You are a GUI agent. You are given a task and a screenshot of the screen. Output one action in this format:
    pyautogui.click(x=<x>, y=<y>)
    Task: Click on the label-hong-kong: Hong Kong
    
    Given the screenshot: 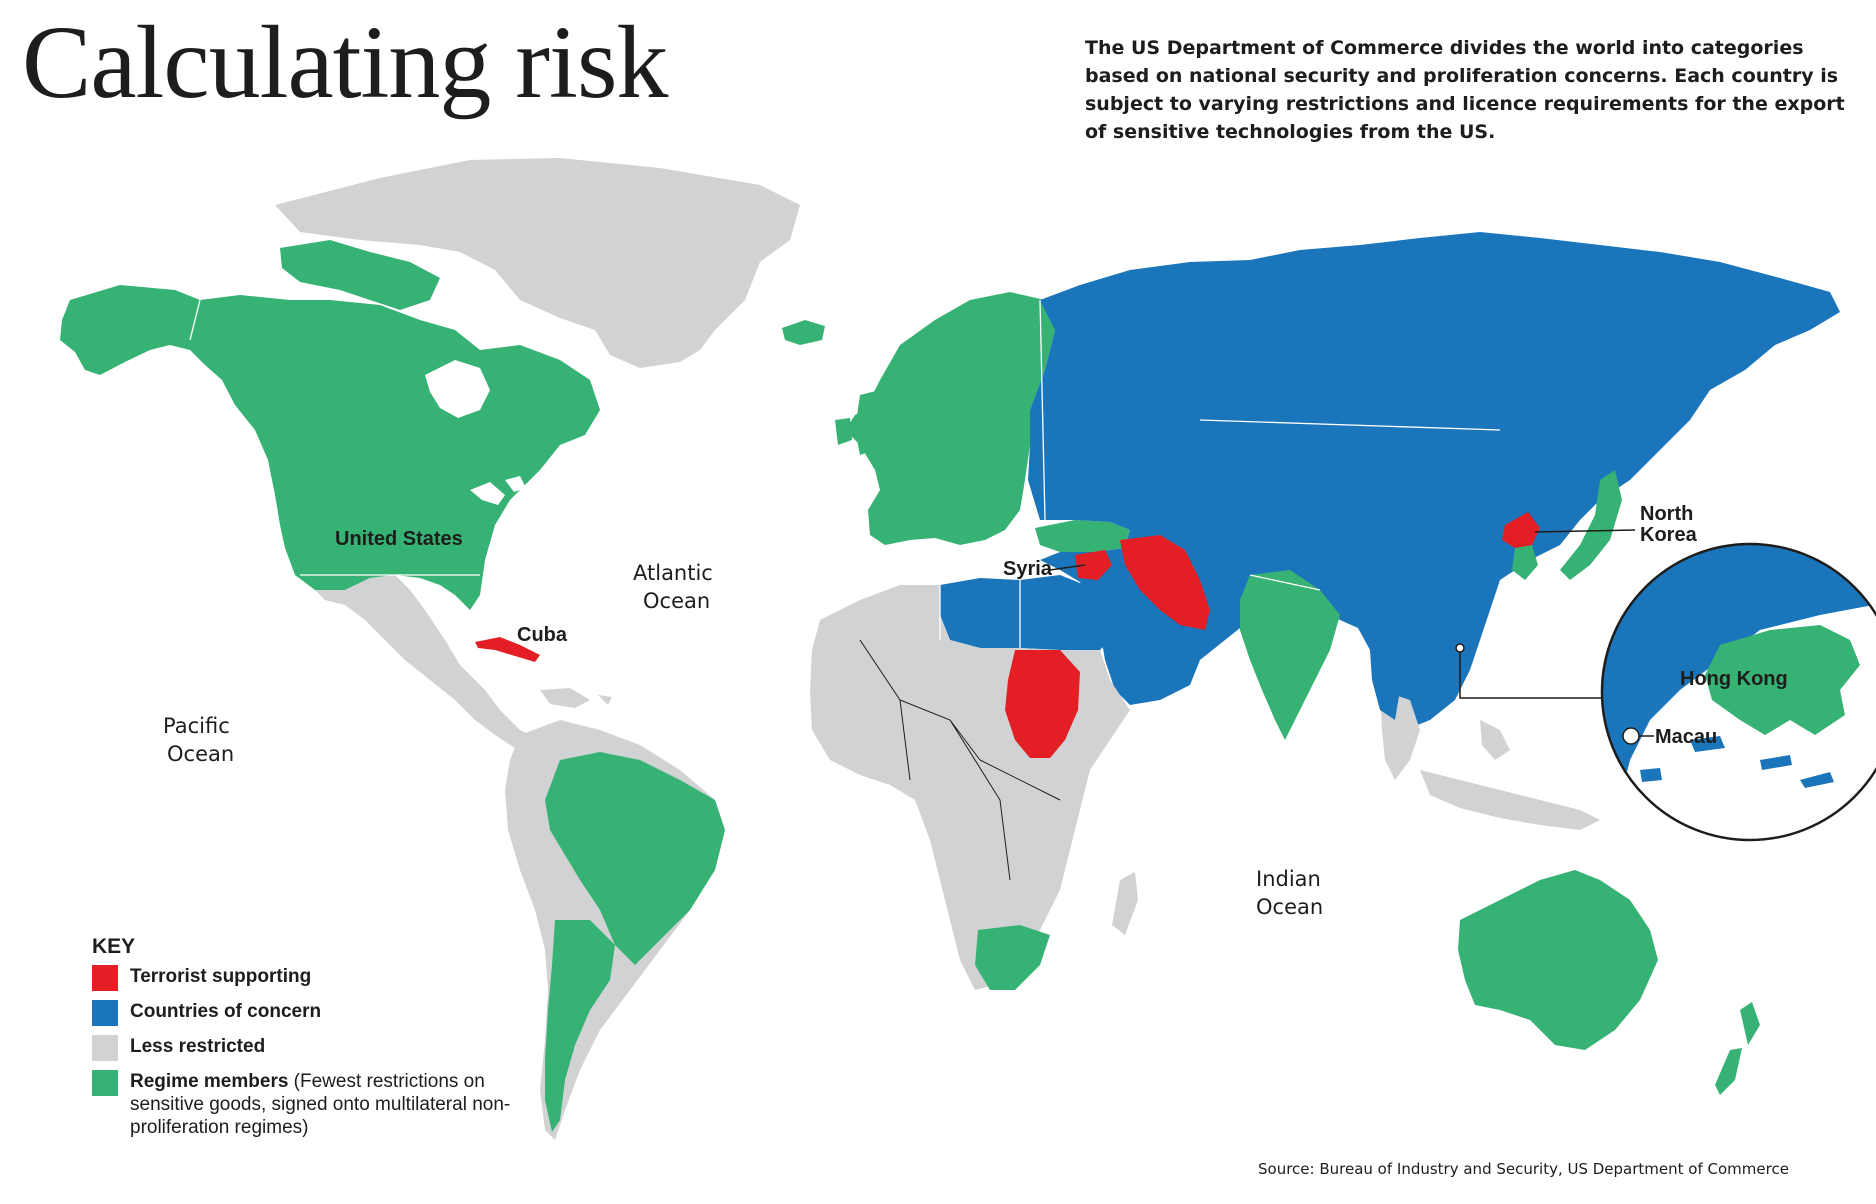 What is the action you would take?
    pyautogui.click(x=1734, y=679)
    